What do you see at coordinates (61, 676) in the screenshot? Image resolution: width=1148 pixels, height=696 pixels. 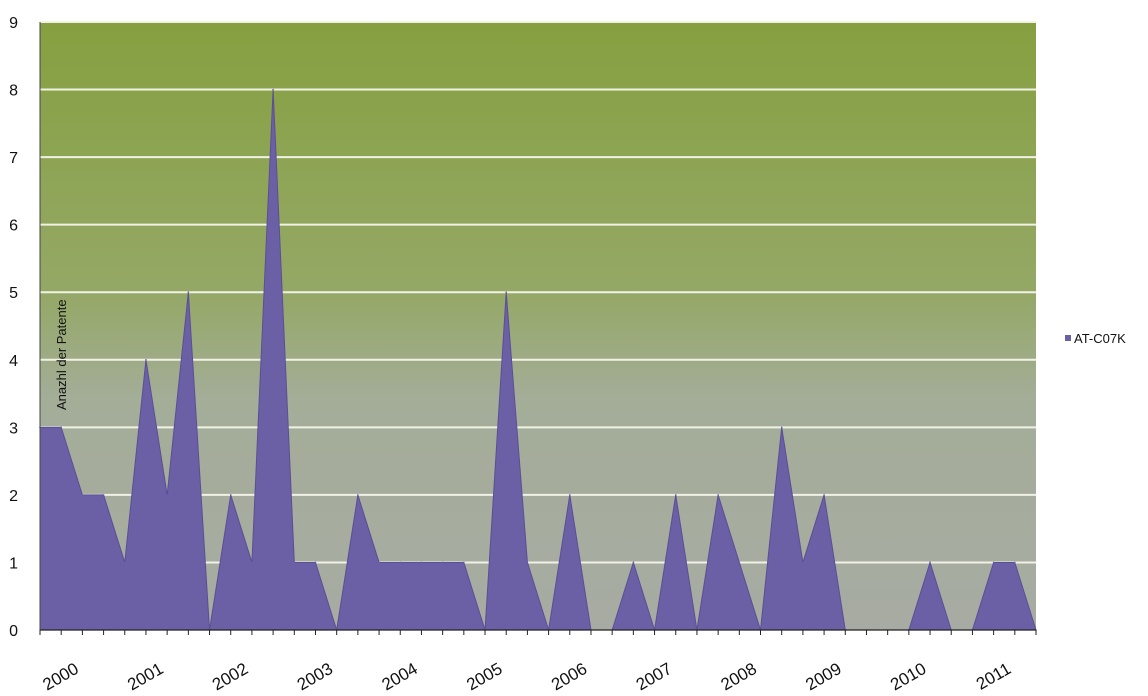 I see `x-tick-label: 2000` at bounding box center [61, 676].